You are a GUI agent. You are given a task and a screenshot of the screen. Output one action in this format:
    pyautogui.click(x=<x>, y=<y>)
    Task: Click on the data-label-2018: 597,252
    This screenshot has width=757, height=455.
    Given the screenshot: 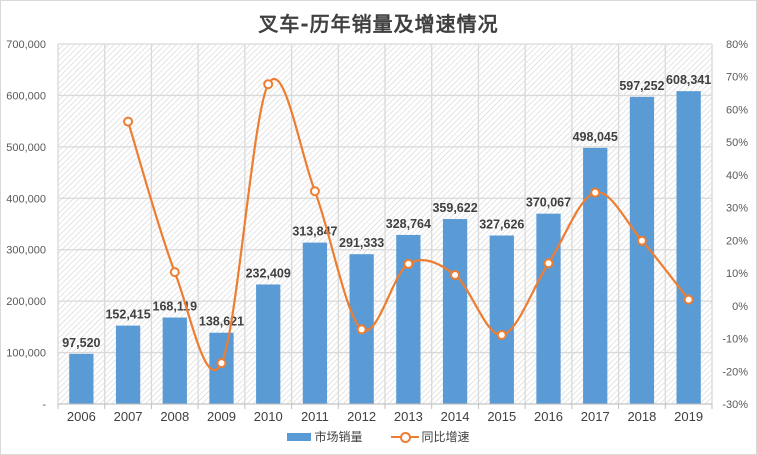 What is the action you would take?
    pyautogui.click(x=641, y=86)
    